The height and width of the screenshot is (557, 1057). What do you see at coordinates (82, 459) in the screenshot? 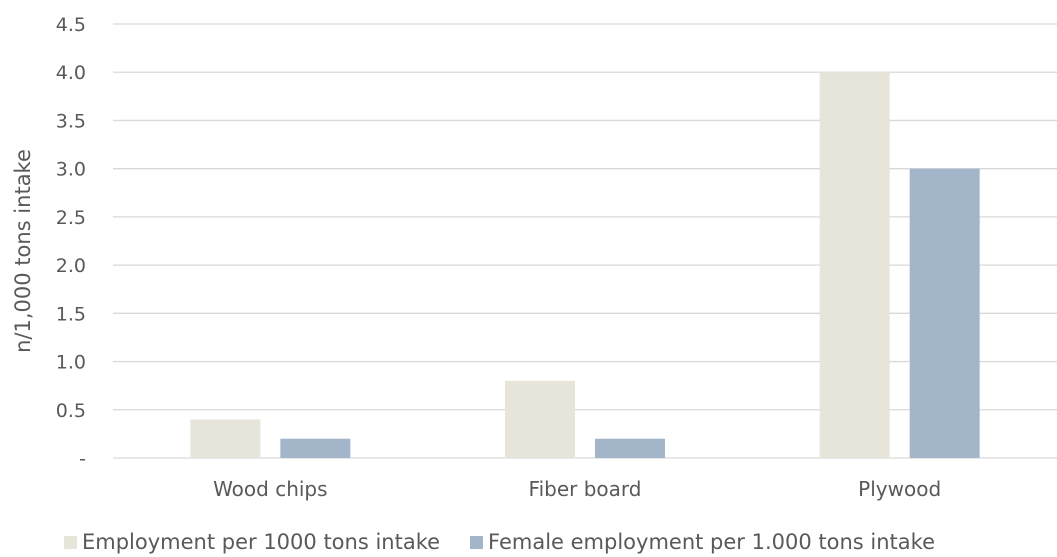
I see `y-tick-label: -` at bounding box center [82, 459].